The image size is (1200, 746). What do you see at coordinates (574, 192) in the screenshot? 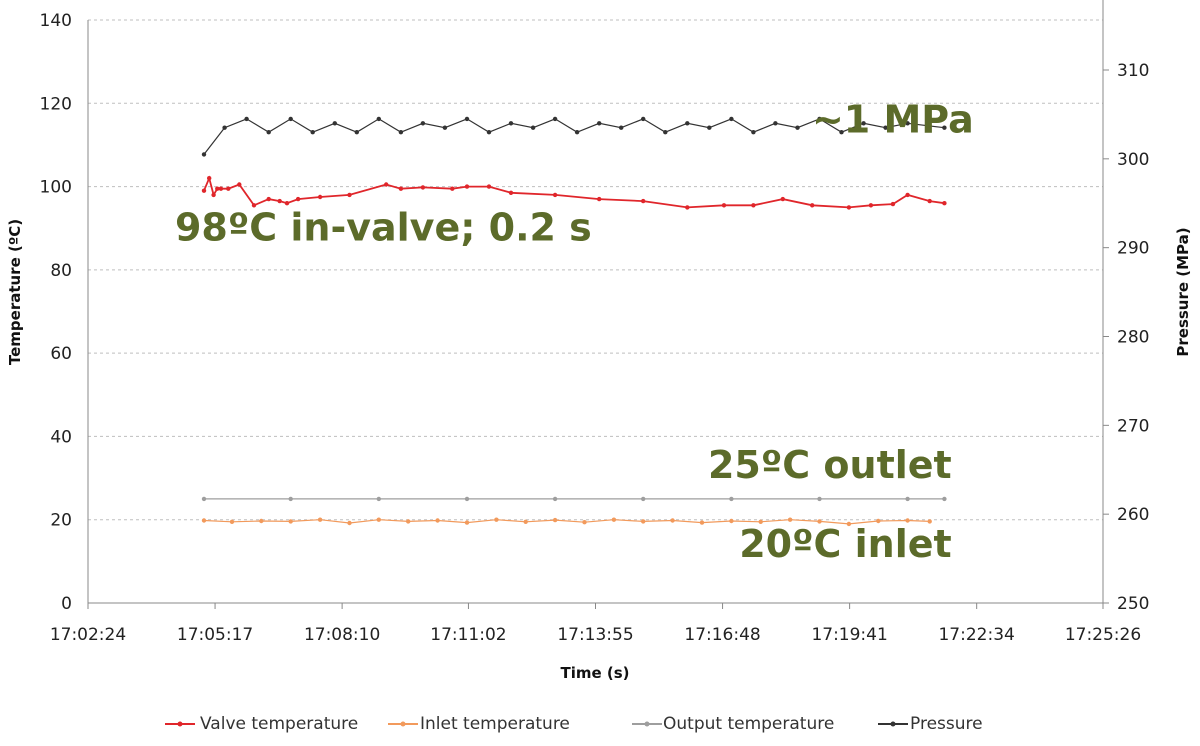
I see `series-valve-temperature` at bounding box center [574, 192].